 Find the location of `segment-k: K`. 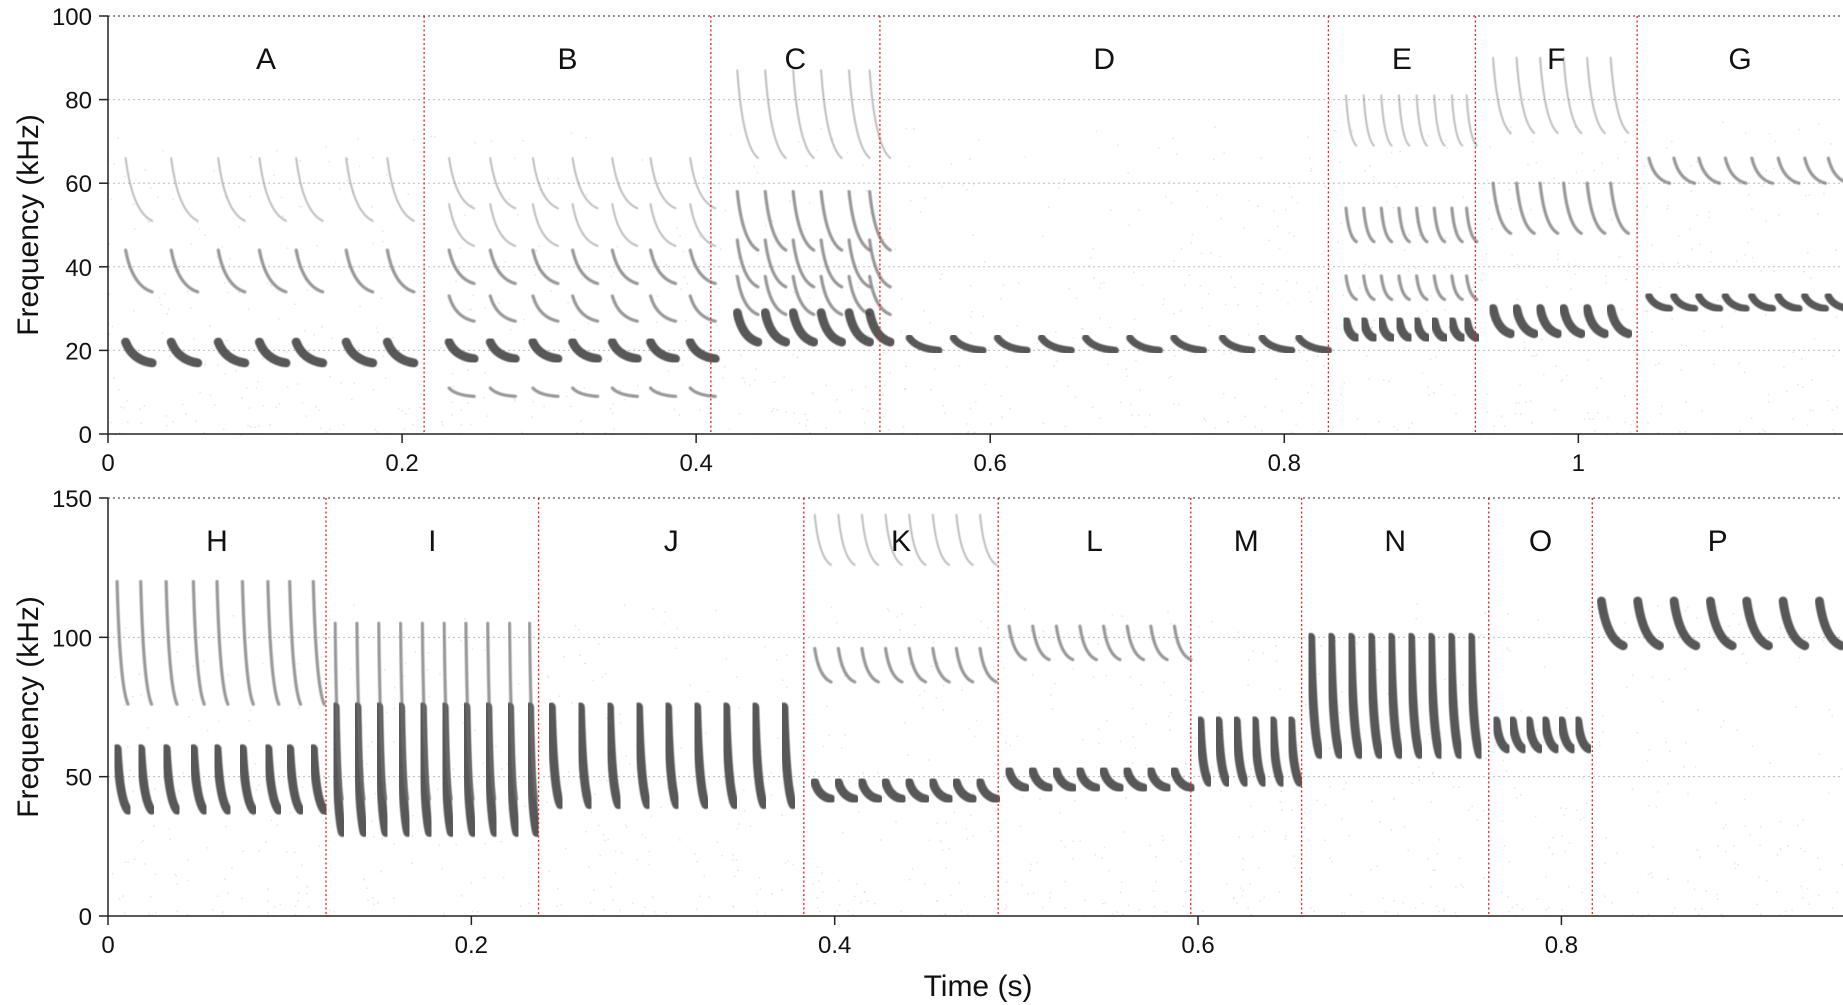

segment-k: K is located at coordinates (902, 707).